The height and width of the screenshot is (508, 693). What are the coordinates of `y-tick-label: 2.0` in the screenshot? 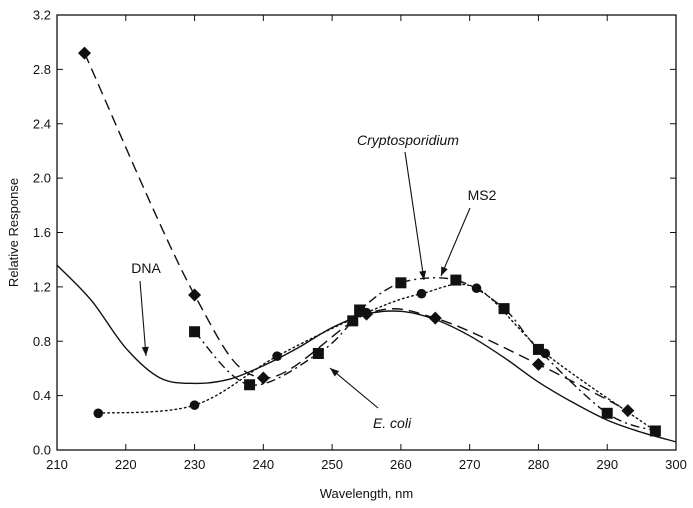 It's located at (42, 178).